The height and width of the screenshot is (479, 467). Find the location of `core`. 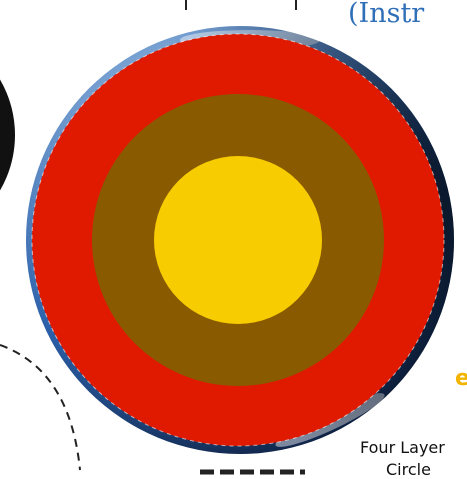

core is located at coordinates (238, 240).